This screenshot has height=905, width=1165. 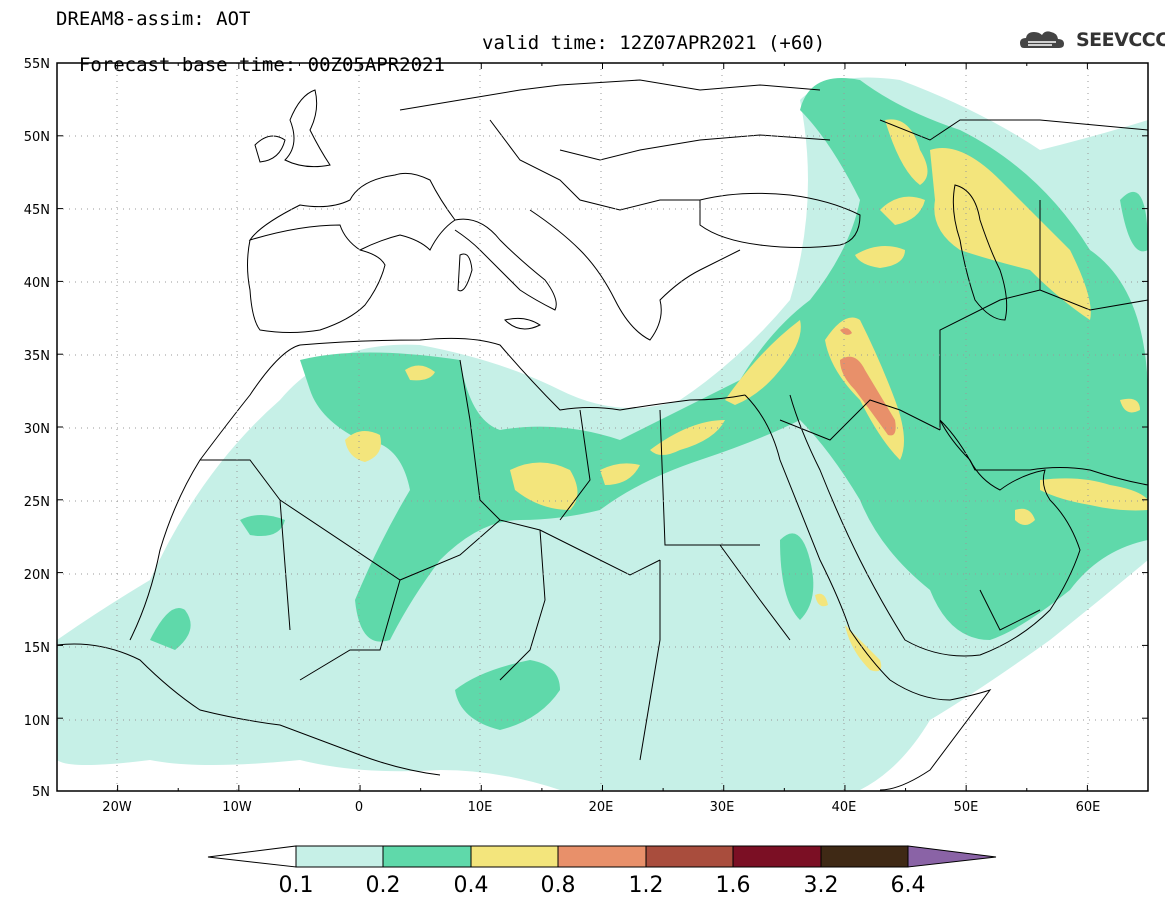 I want to click on map-subtitle: Forecast base time: 00Z05APR2021, so click(x=250, y=54).